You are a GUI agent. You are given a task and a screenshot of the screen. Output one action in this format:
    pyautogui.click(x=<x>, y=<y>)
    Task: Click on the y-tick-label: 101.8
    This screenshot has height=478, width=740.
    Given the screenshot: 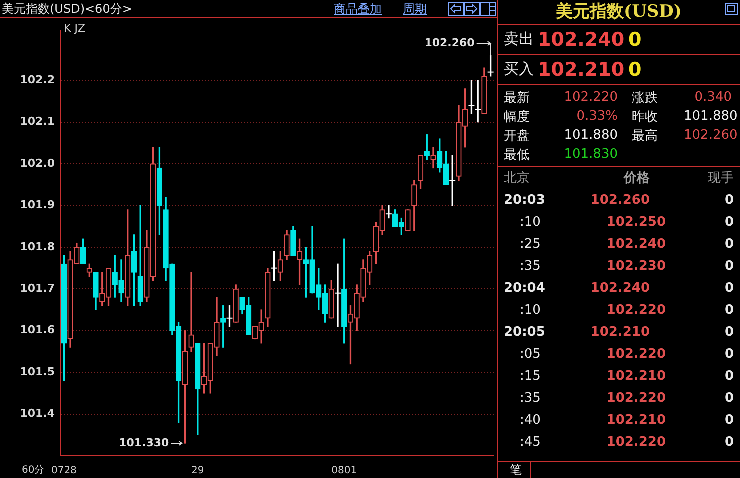 What is the action you would take?
    pyautogui.click(x=37, y=247)
    